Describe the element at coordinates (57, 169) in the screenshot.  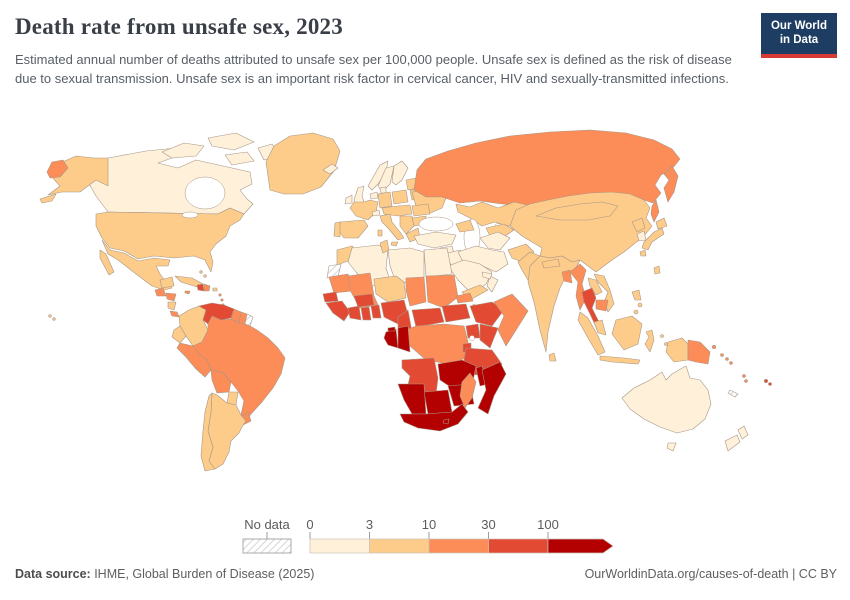
I see `map-region-chukotka` at that location.